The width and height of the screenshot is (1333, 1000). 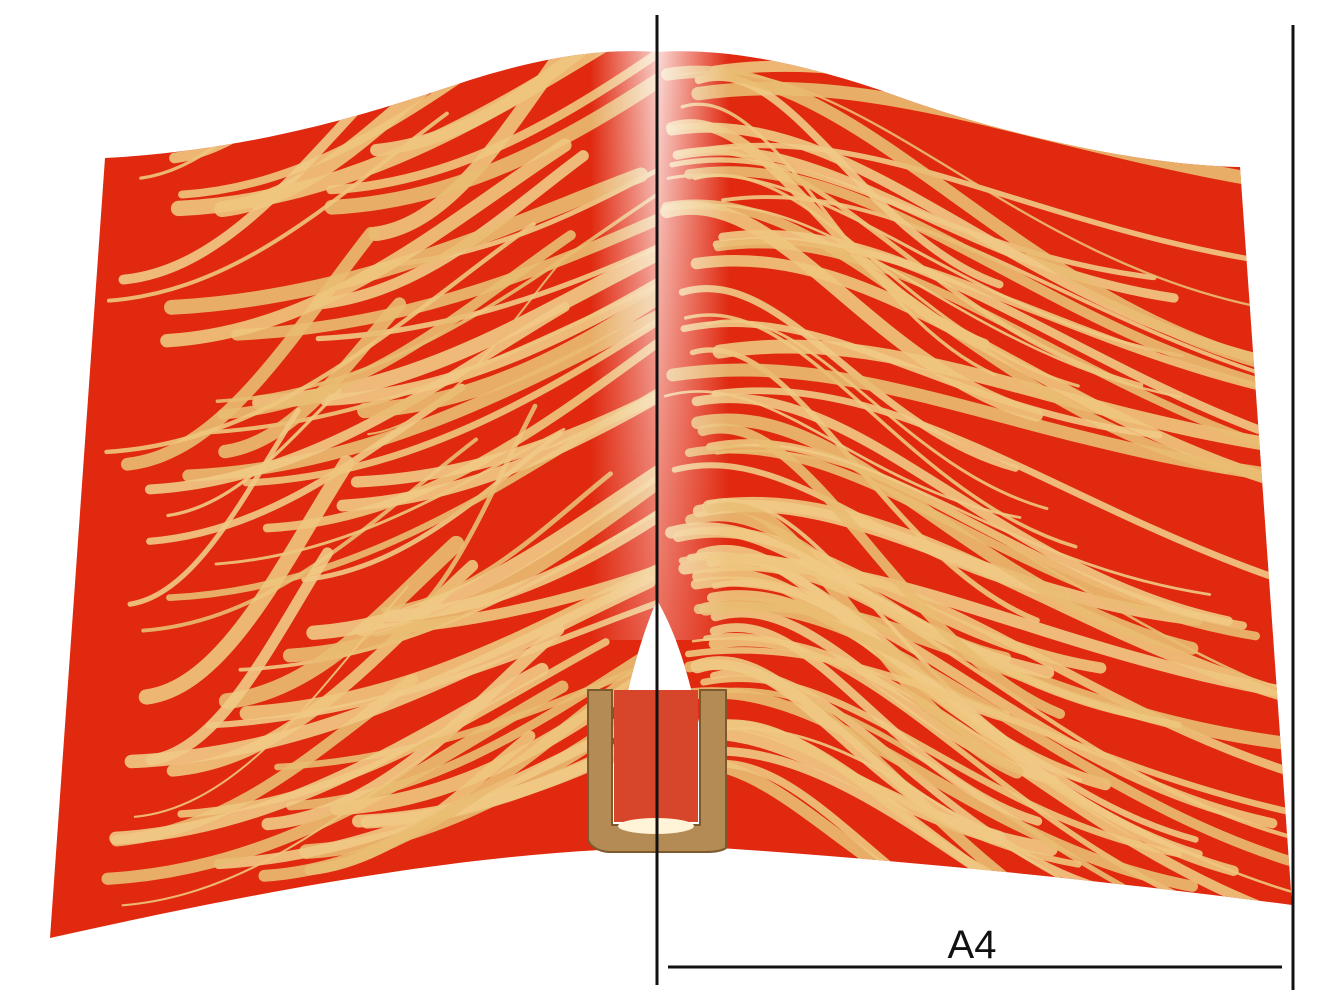 I want to click on spine-gloss, so click(x=660, y=340).